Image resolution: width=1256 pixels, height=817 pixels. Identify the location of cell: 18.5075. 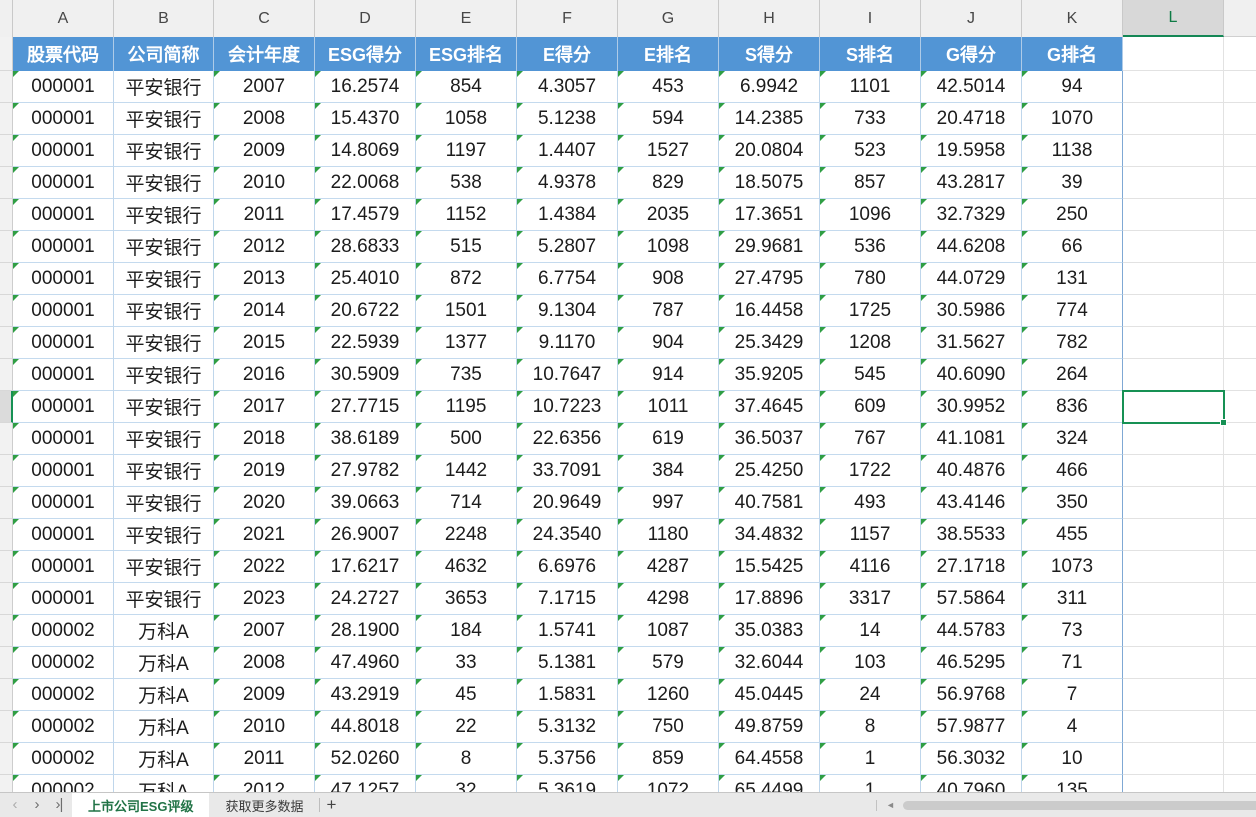
(769, 183).